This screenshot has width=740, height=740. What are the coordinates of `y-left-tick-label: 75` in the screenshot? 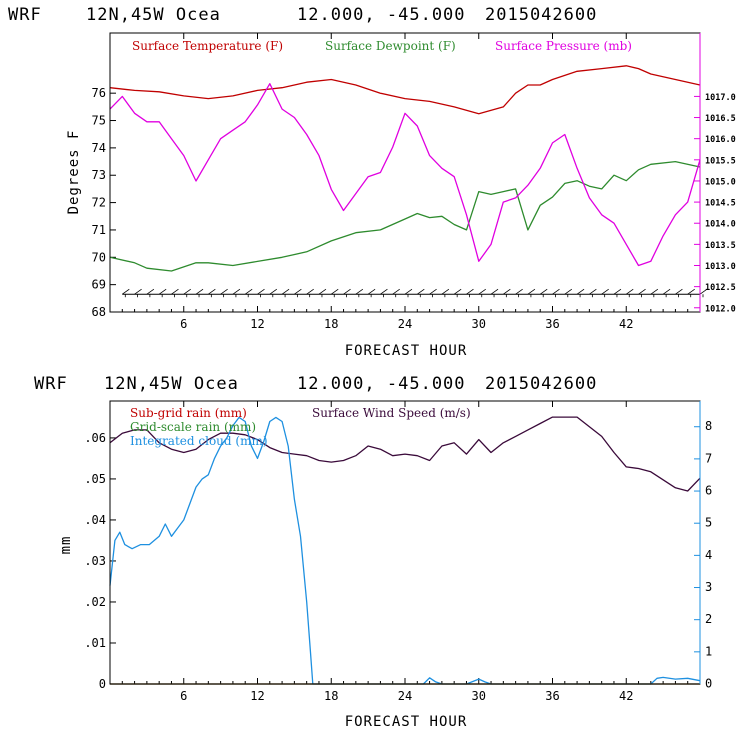 It's located at (99, 121).